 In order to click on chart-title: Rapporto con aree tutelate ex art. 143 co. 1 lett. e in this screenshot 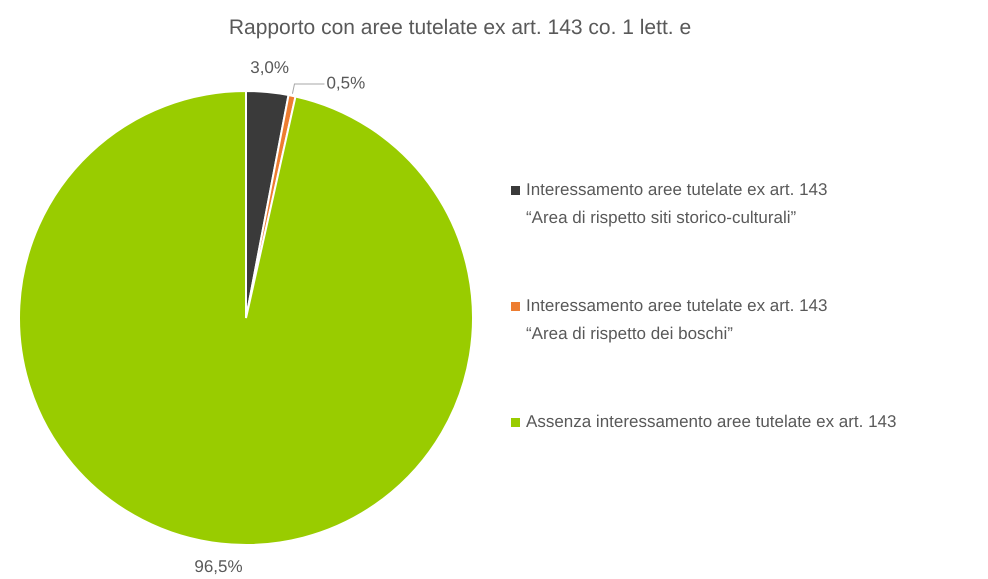, I will do `click(460, 28)`.